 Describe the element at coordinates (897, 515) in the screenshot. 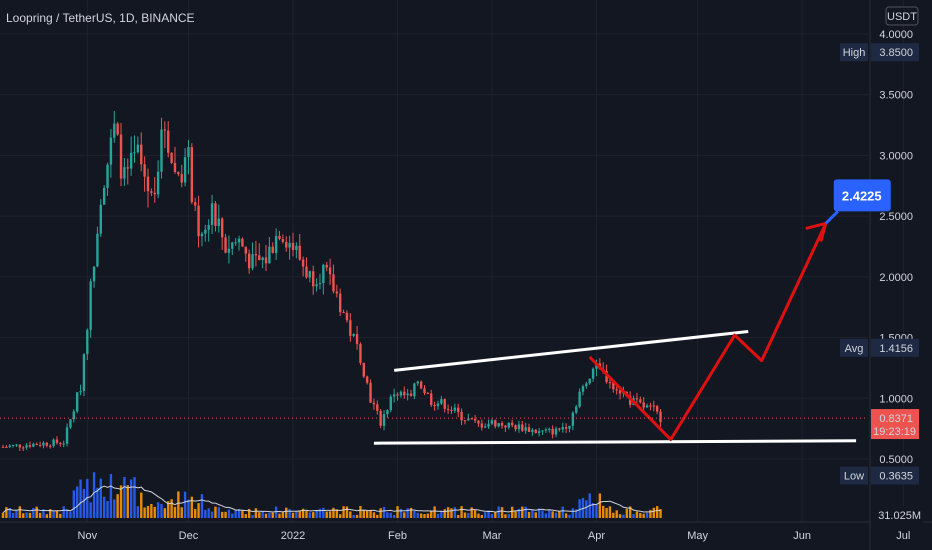

I see `volume-scale-box` at that location.